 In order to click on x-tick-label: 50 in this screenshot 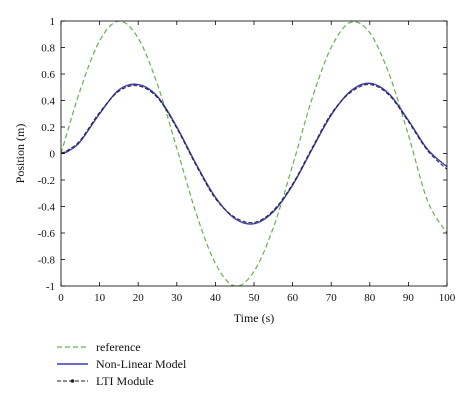, I will do `click(255, 298)`.